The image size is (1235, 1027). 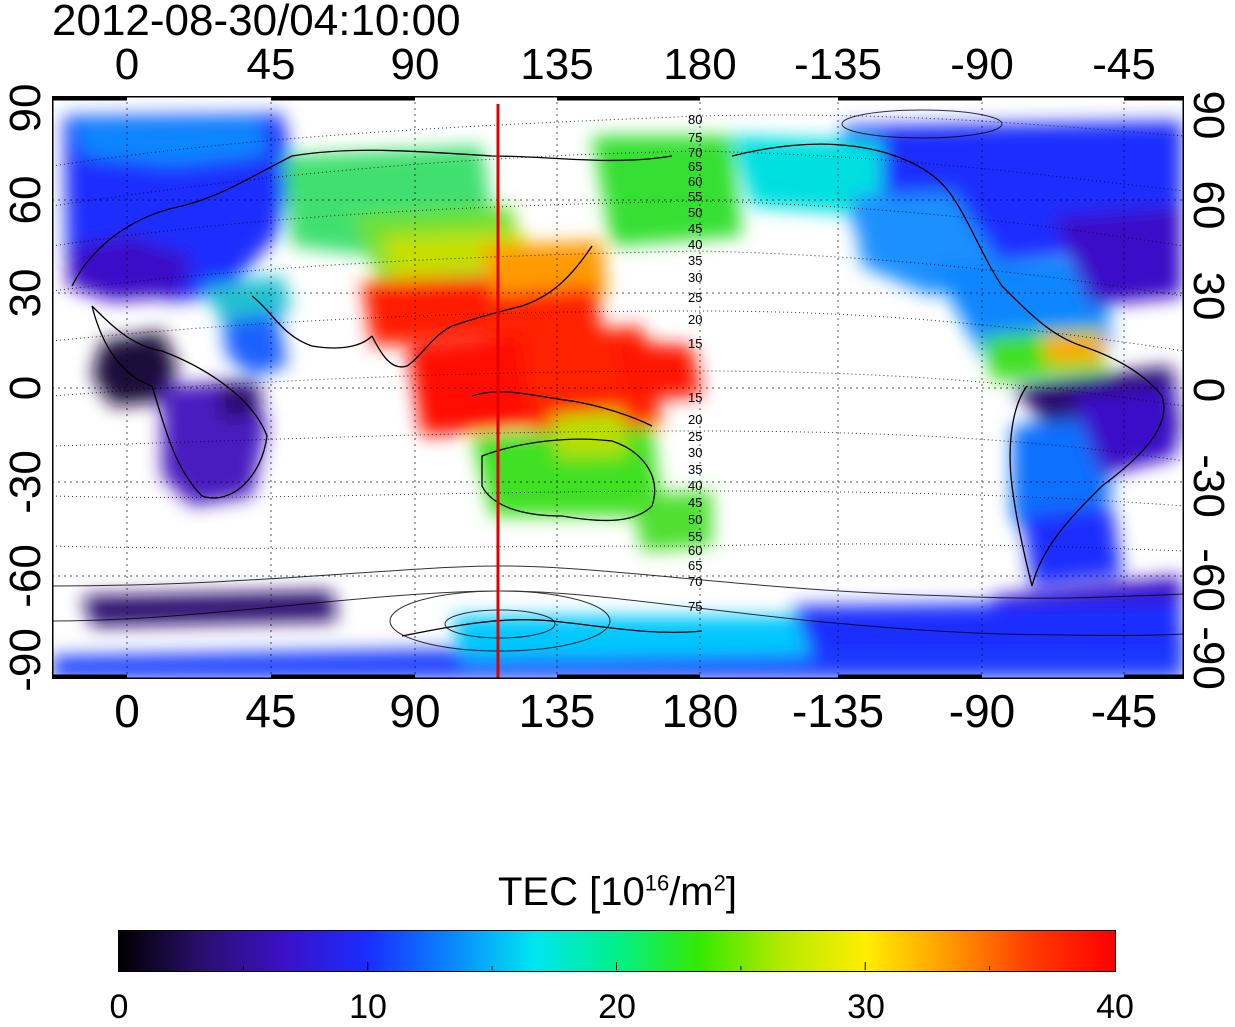 I want to click on colorbar-label: 30, so click(x=866, y=1007).